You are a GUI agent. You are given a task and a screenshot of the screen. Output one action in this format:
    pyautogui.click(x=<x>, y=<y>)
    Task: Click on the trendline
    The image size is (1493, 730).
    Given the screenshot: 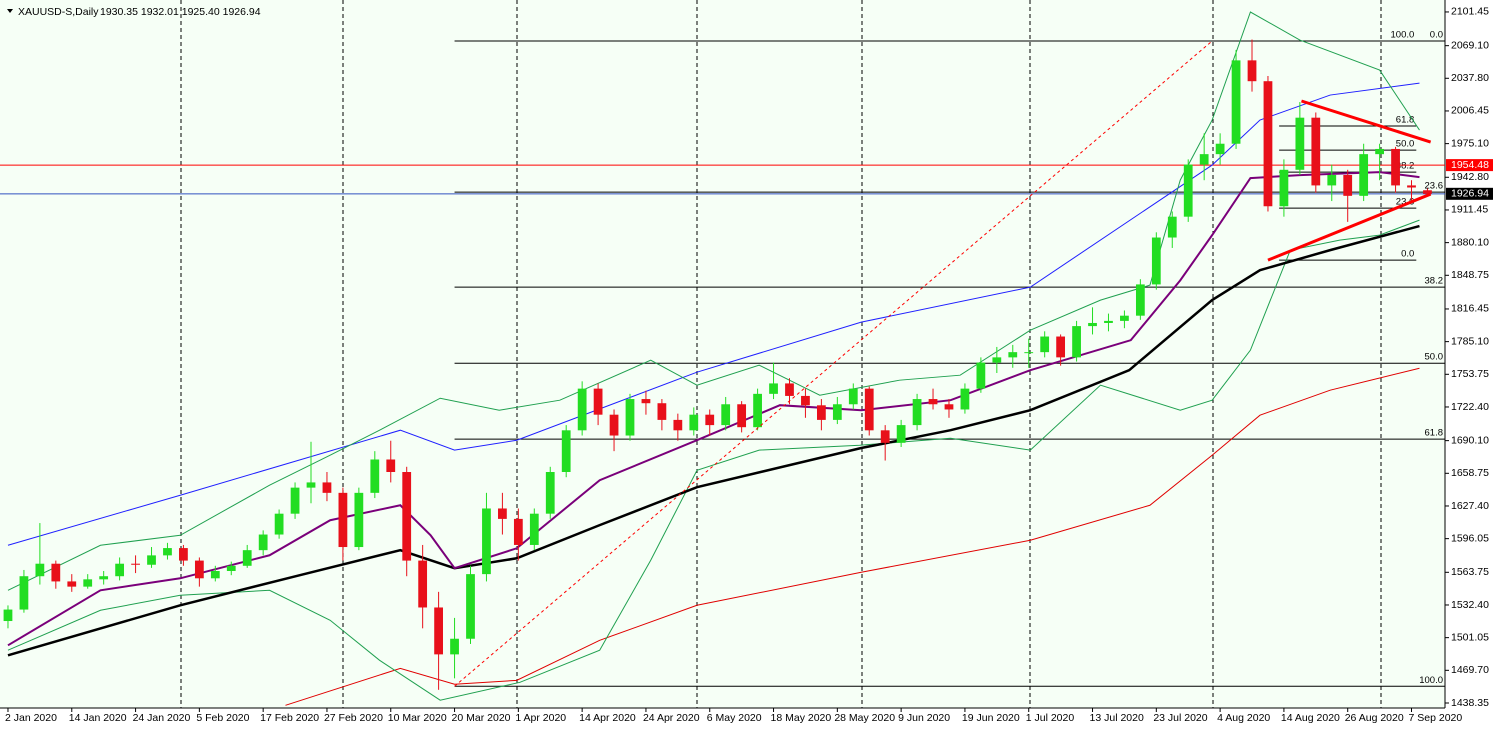 What is the action you would take?
    pyautogui.click(x=1349, y=227)
    